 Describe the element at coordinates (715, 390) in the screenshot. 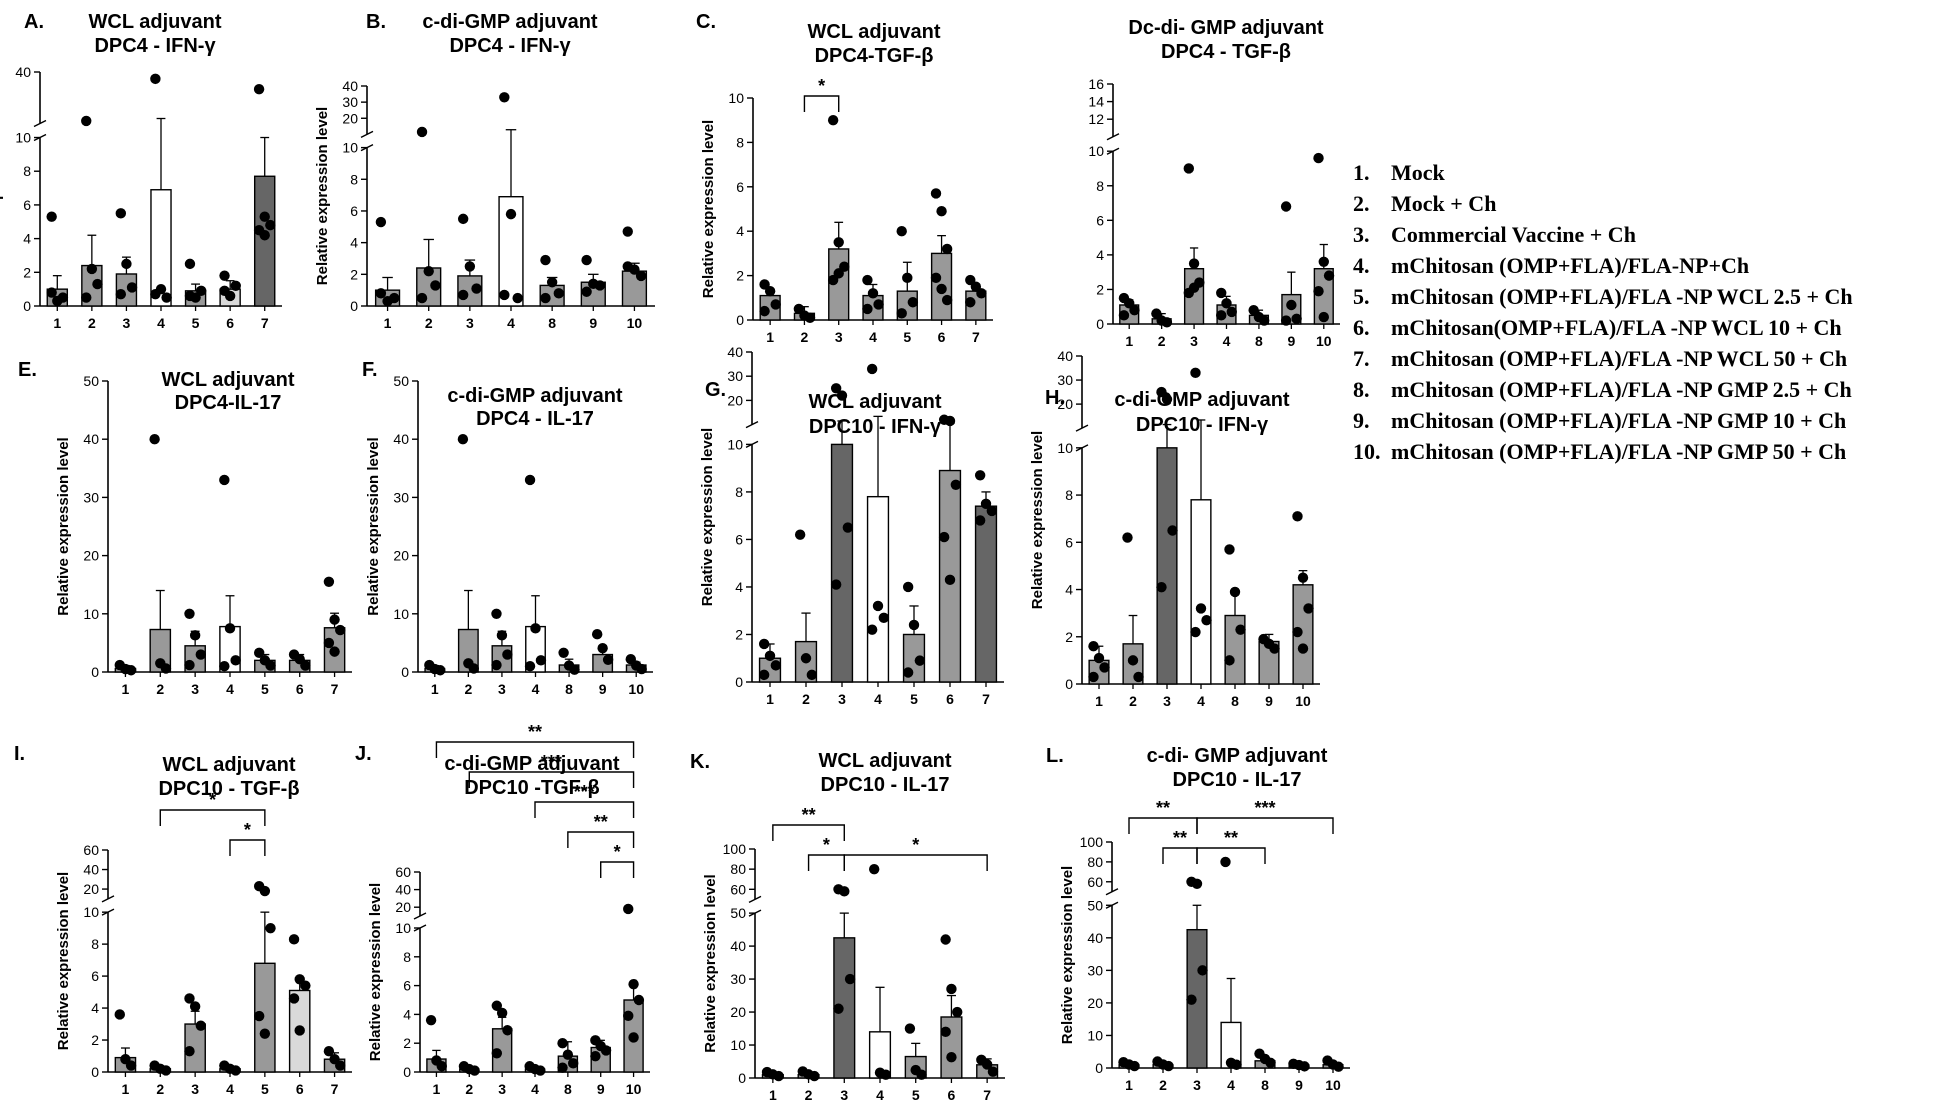

I see `panel-label: G.` at that location.